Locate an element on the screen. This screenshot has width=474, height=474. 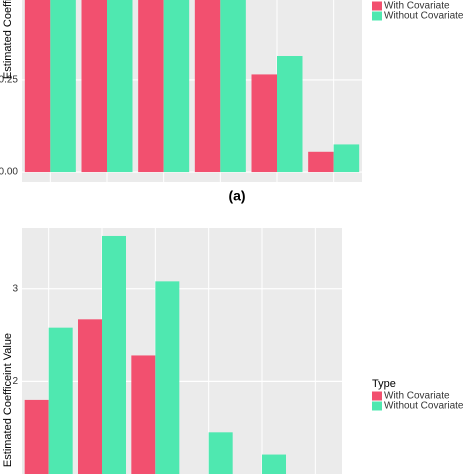
legend-title: Type is located at coordinates (384, 384).